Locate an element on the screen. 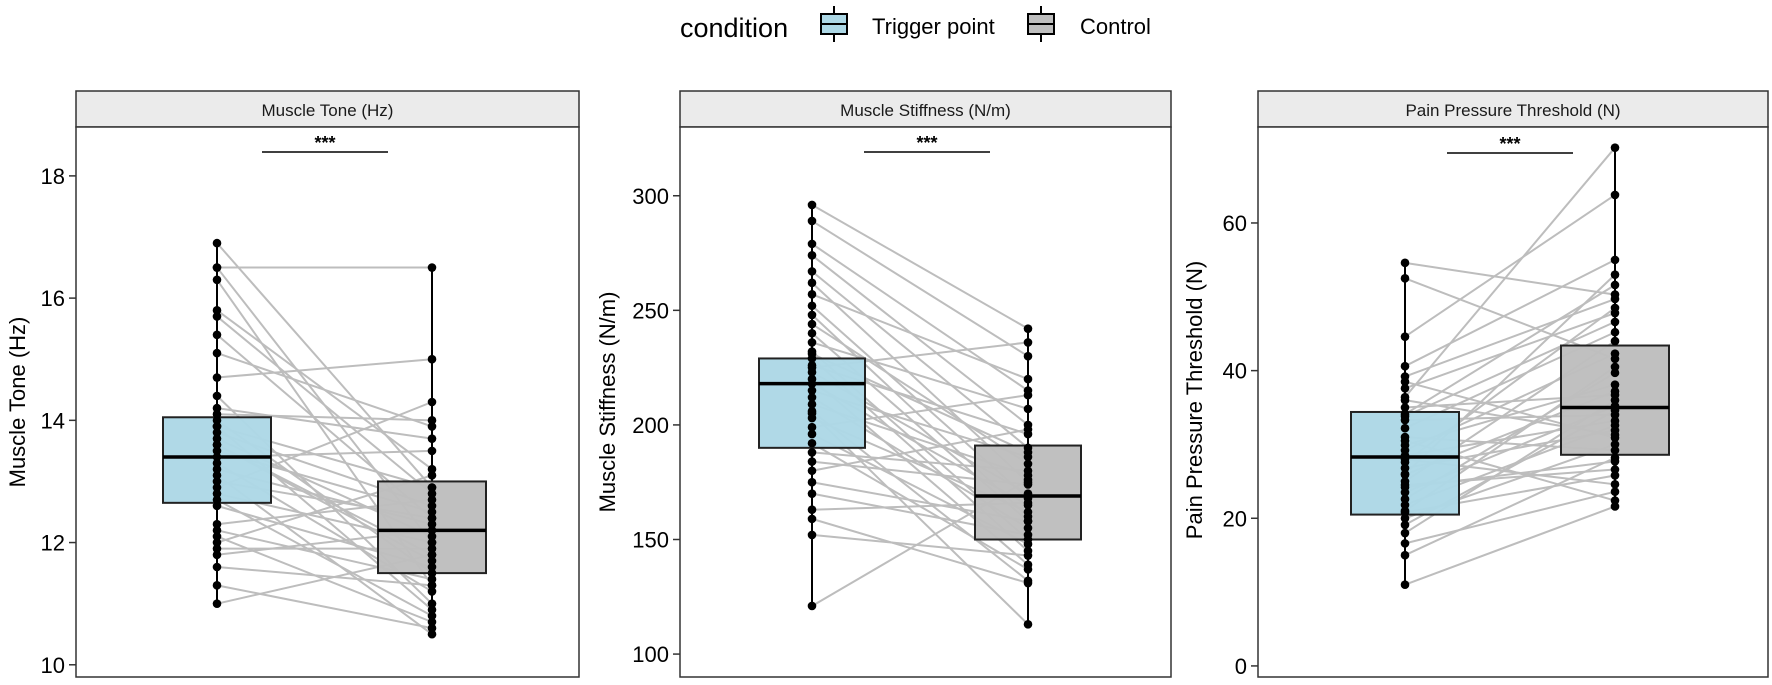  data-points is located at coordinates (920, 414).